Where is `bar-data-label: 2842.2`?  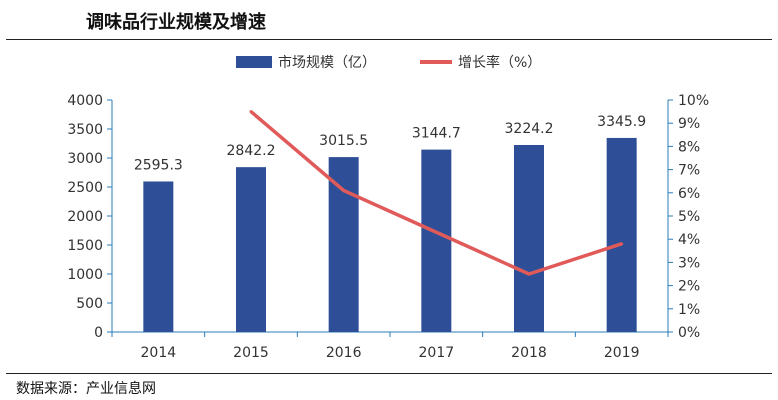 bar-data-label: 2842.2 is located at coordinates (251, 151).